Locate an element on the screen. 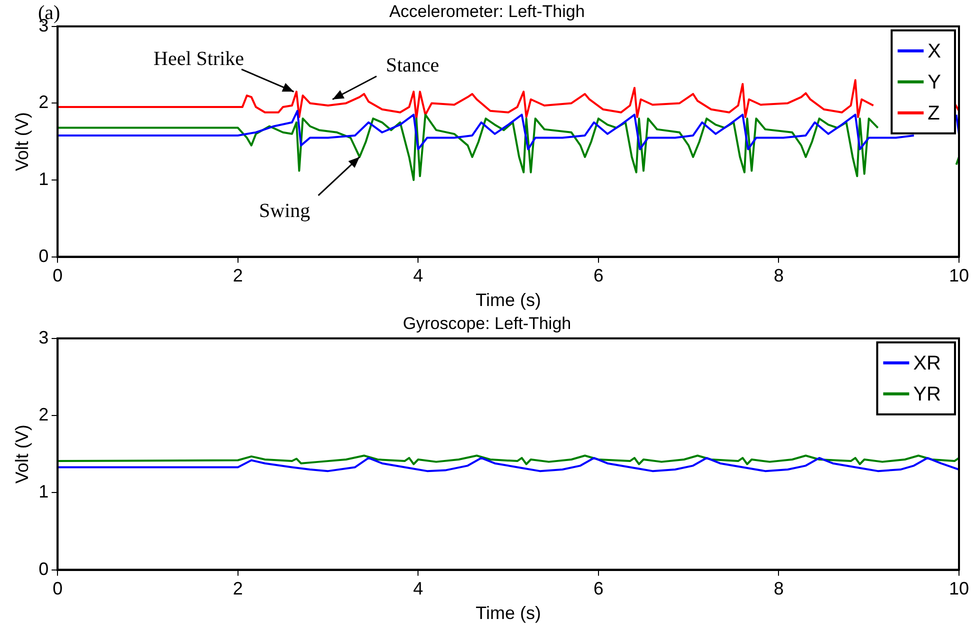 The width and height of the screenshot is (972, 625). annotation: Stance is located at coordinates (413, 65).